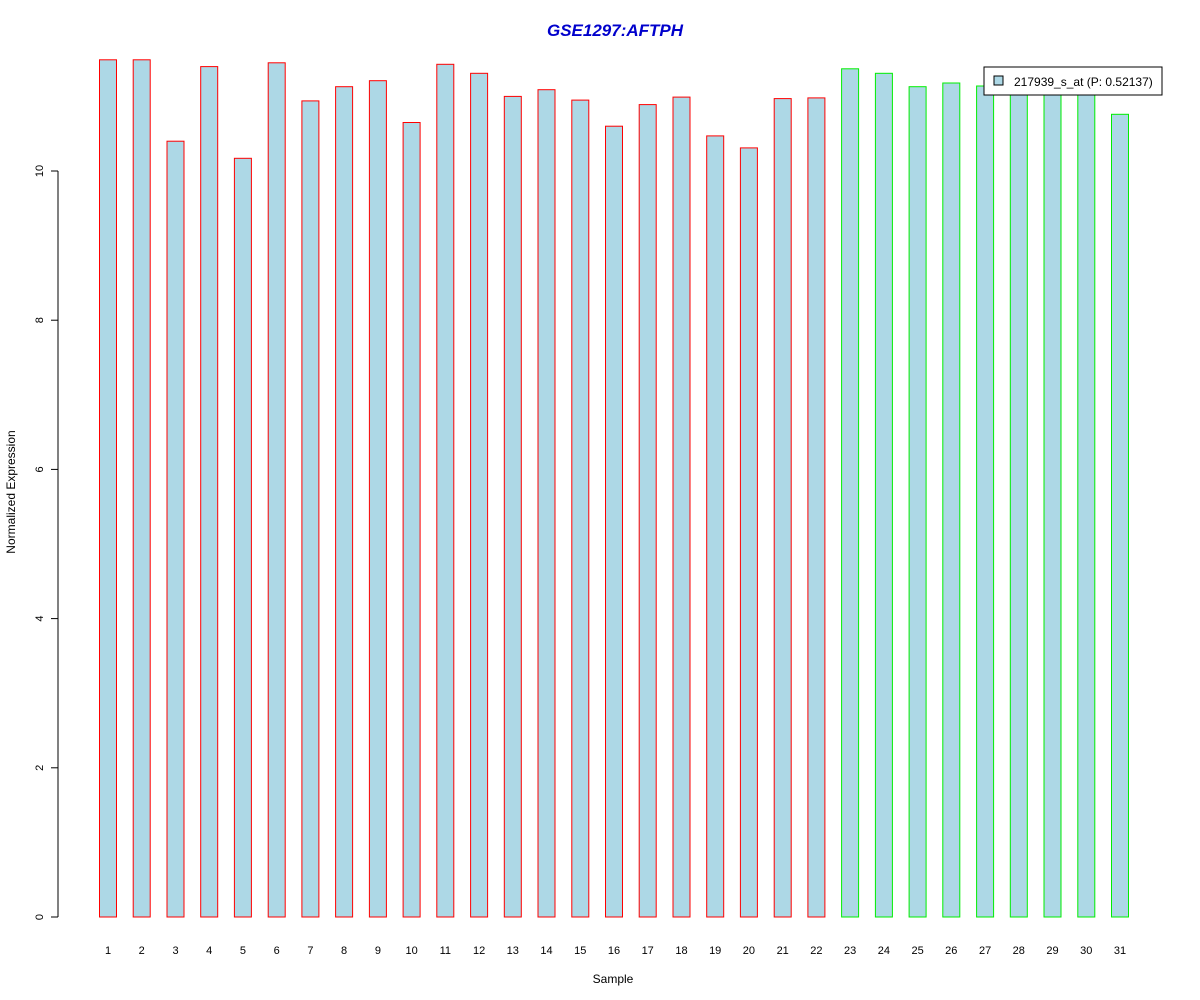 Image resolution: width=1200 pixels, height=1000 pixels. I want to click on legend: 217939_s_at (P: 0.52137), so click(1073, 81).